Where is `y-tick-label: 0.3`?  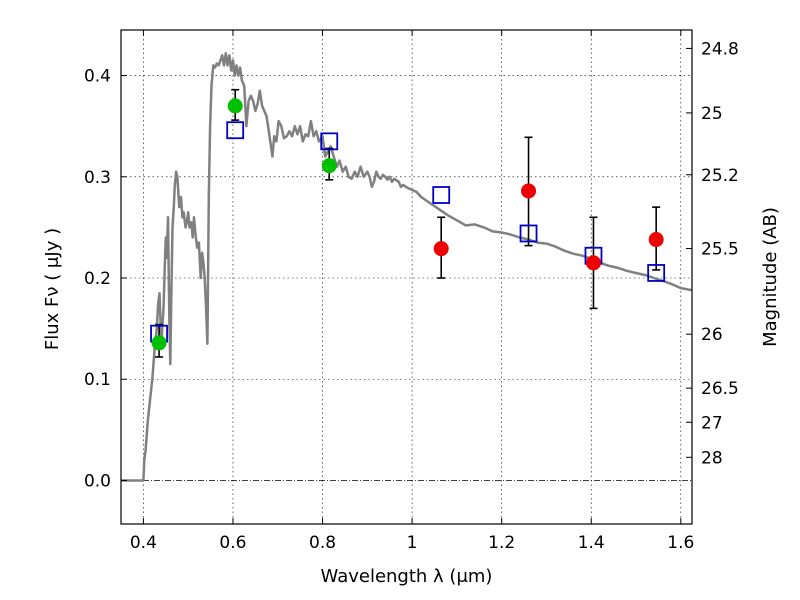
y-tick-label: 0.3 is located at coordinates (97, 178).